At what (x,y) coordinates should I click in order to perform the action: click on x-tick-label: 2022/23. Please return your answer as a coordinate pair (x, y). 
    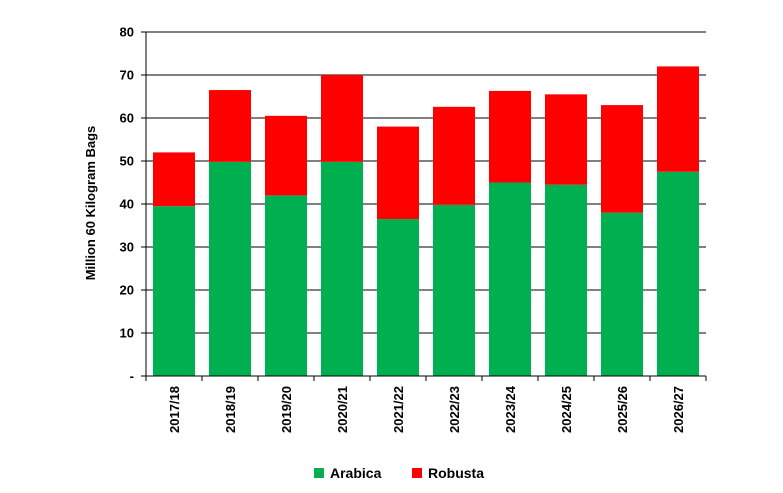
    Looking at the image, I should click on (454, 409).